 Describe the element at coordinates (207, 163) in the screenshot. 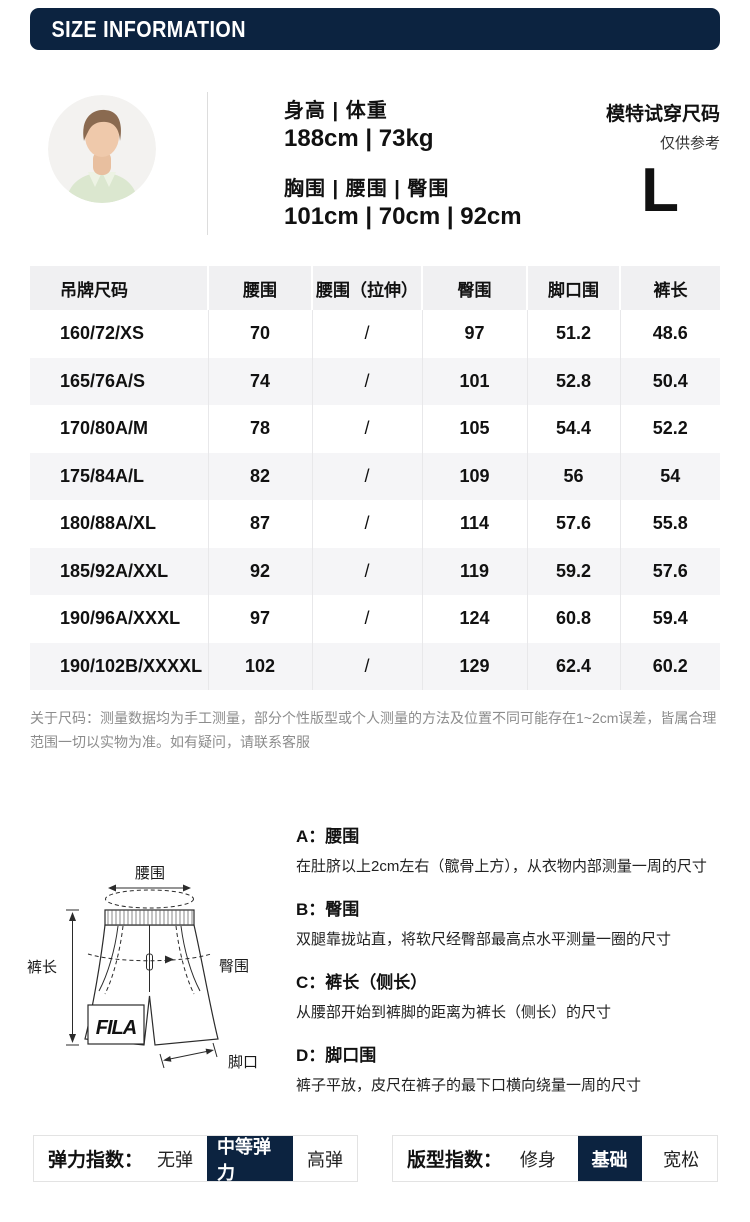

I see `vertical-divider` at that location.